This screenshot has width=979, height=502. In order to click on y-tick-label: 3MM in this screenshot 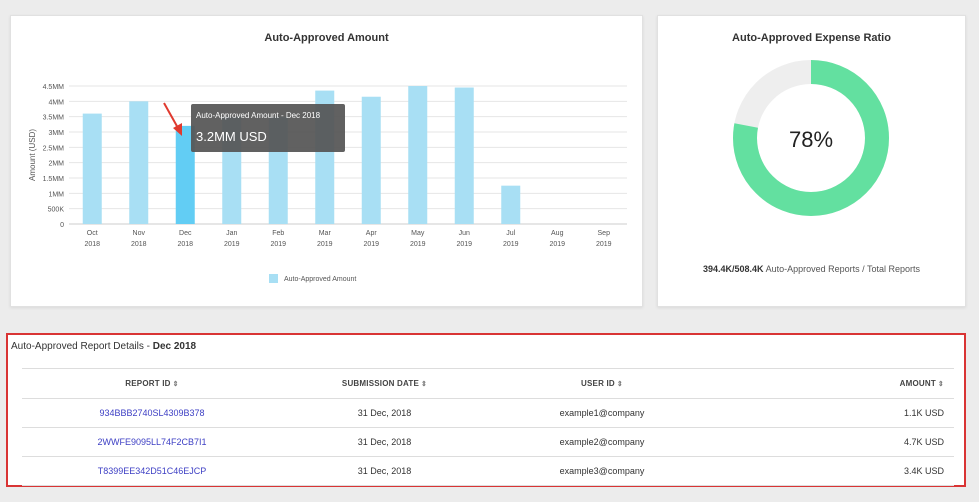, I will do `click(56, 133)`.